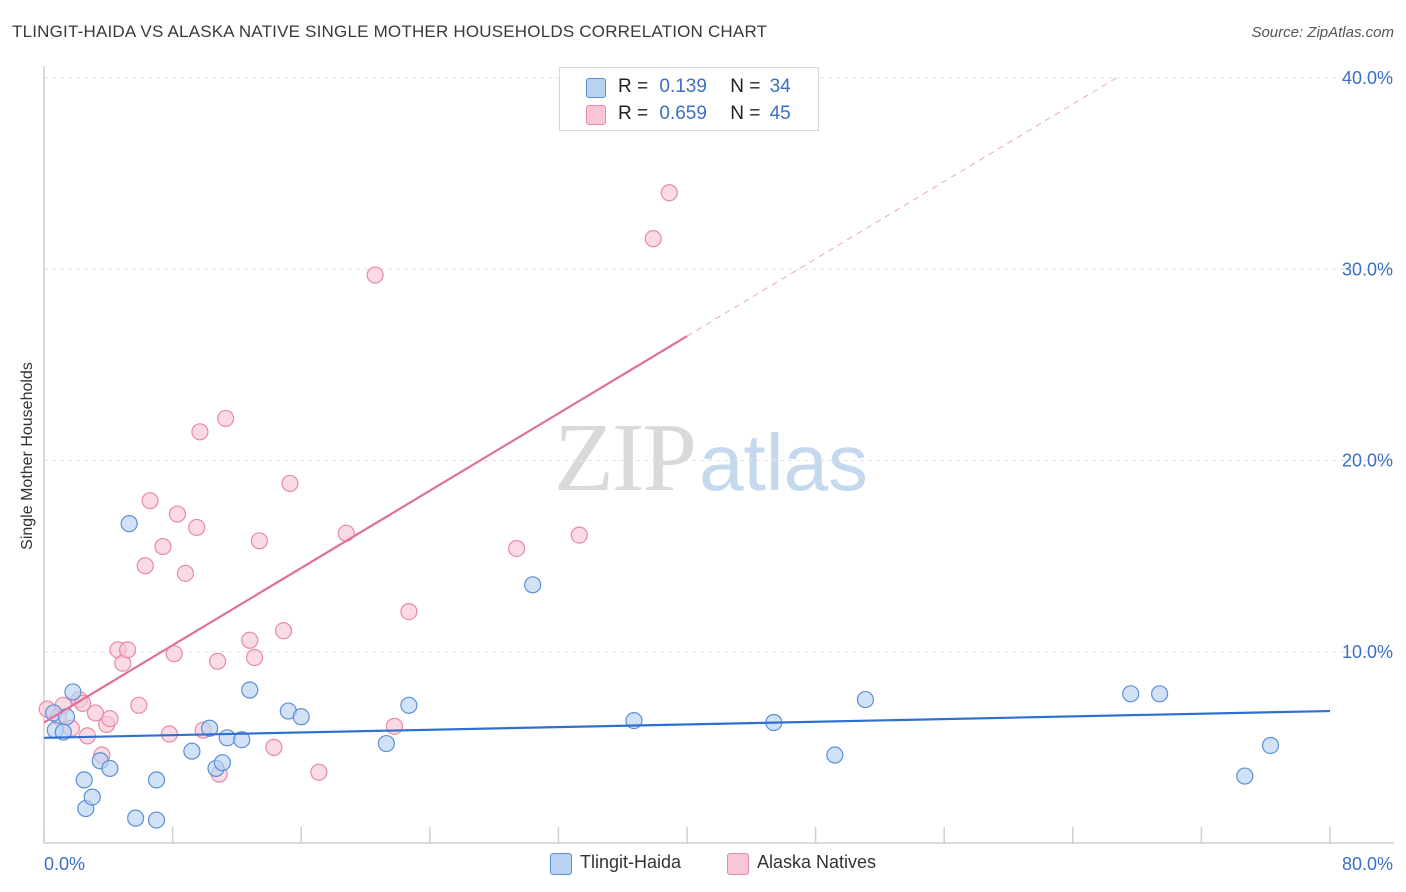  Describe the element at coordinates (689, 99) in the screenshot. I see `stats-legend: R = 0.139 N = 34 R = 0.659 N = 45` at that location.